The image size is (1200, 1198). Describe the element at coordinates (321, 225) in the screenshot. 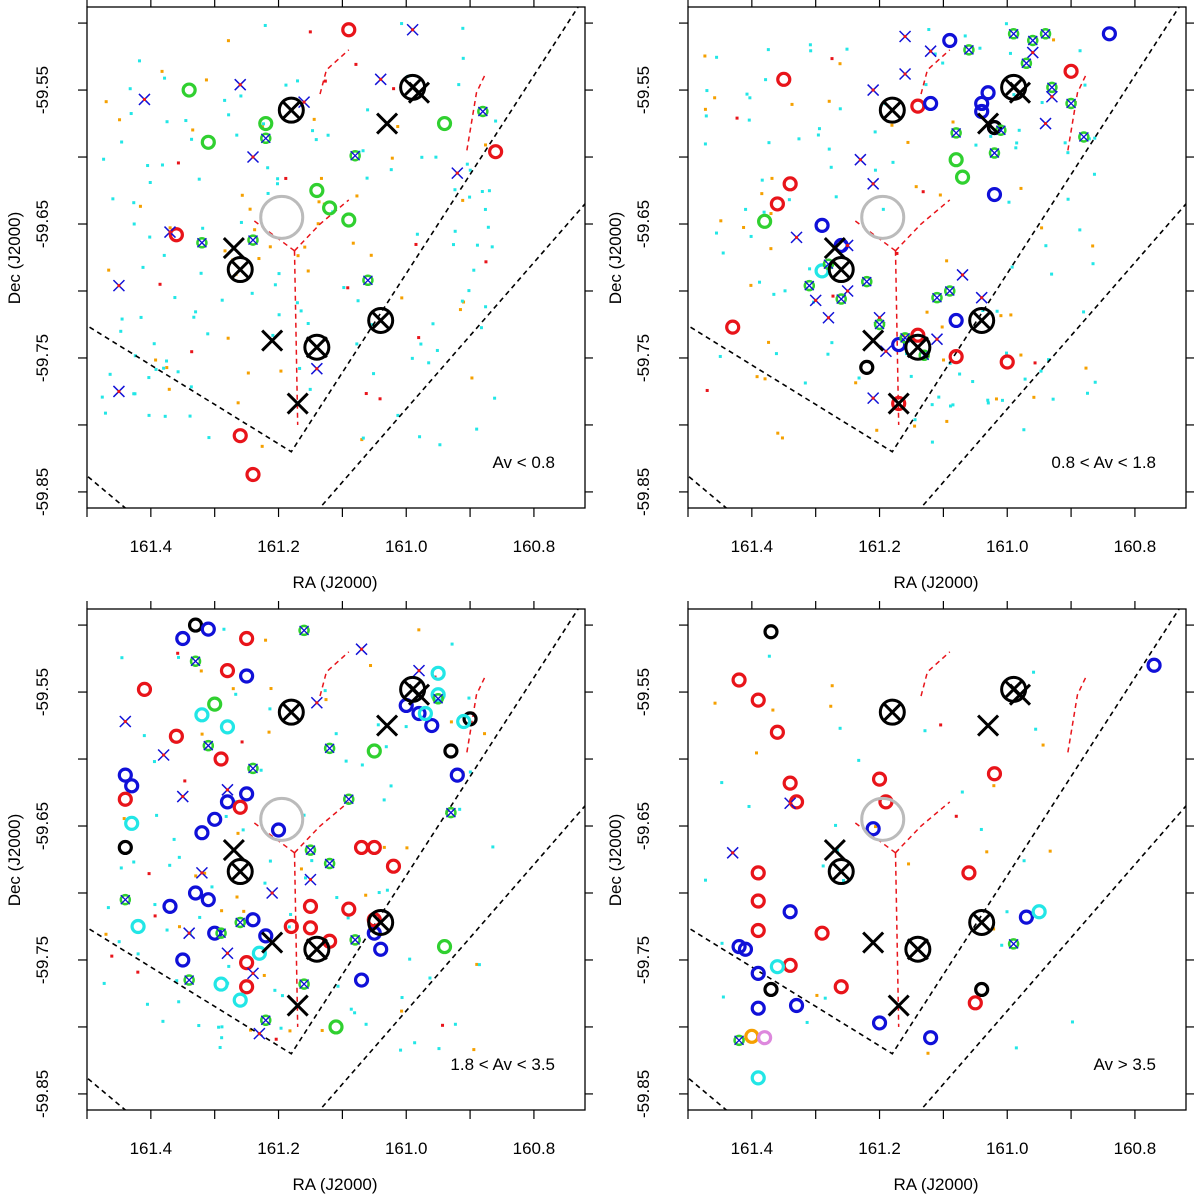

I see `filament-dashed` at that location.